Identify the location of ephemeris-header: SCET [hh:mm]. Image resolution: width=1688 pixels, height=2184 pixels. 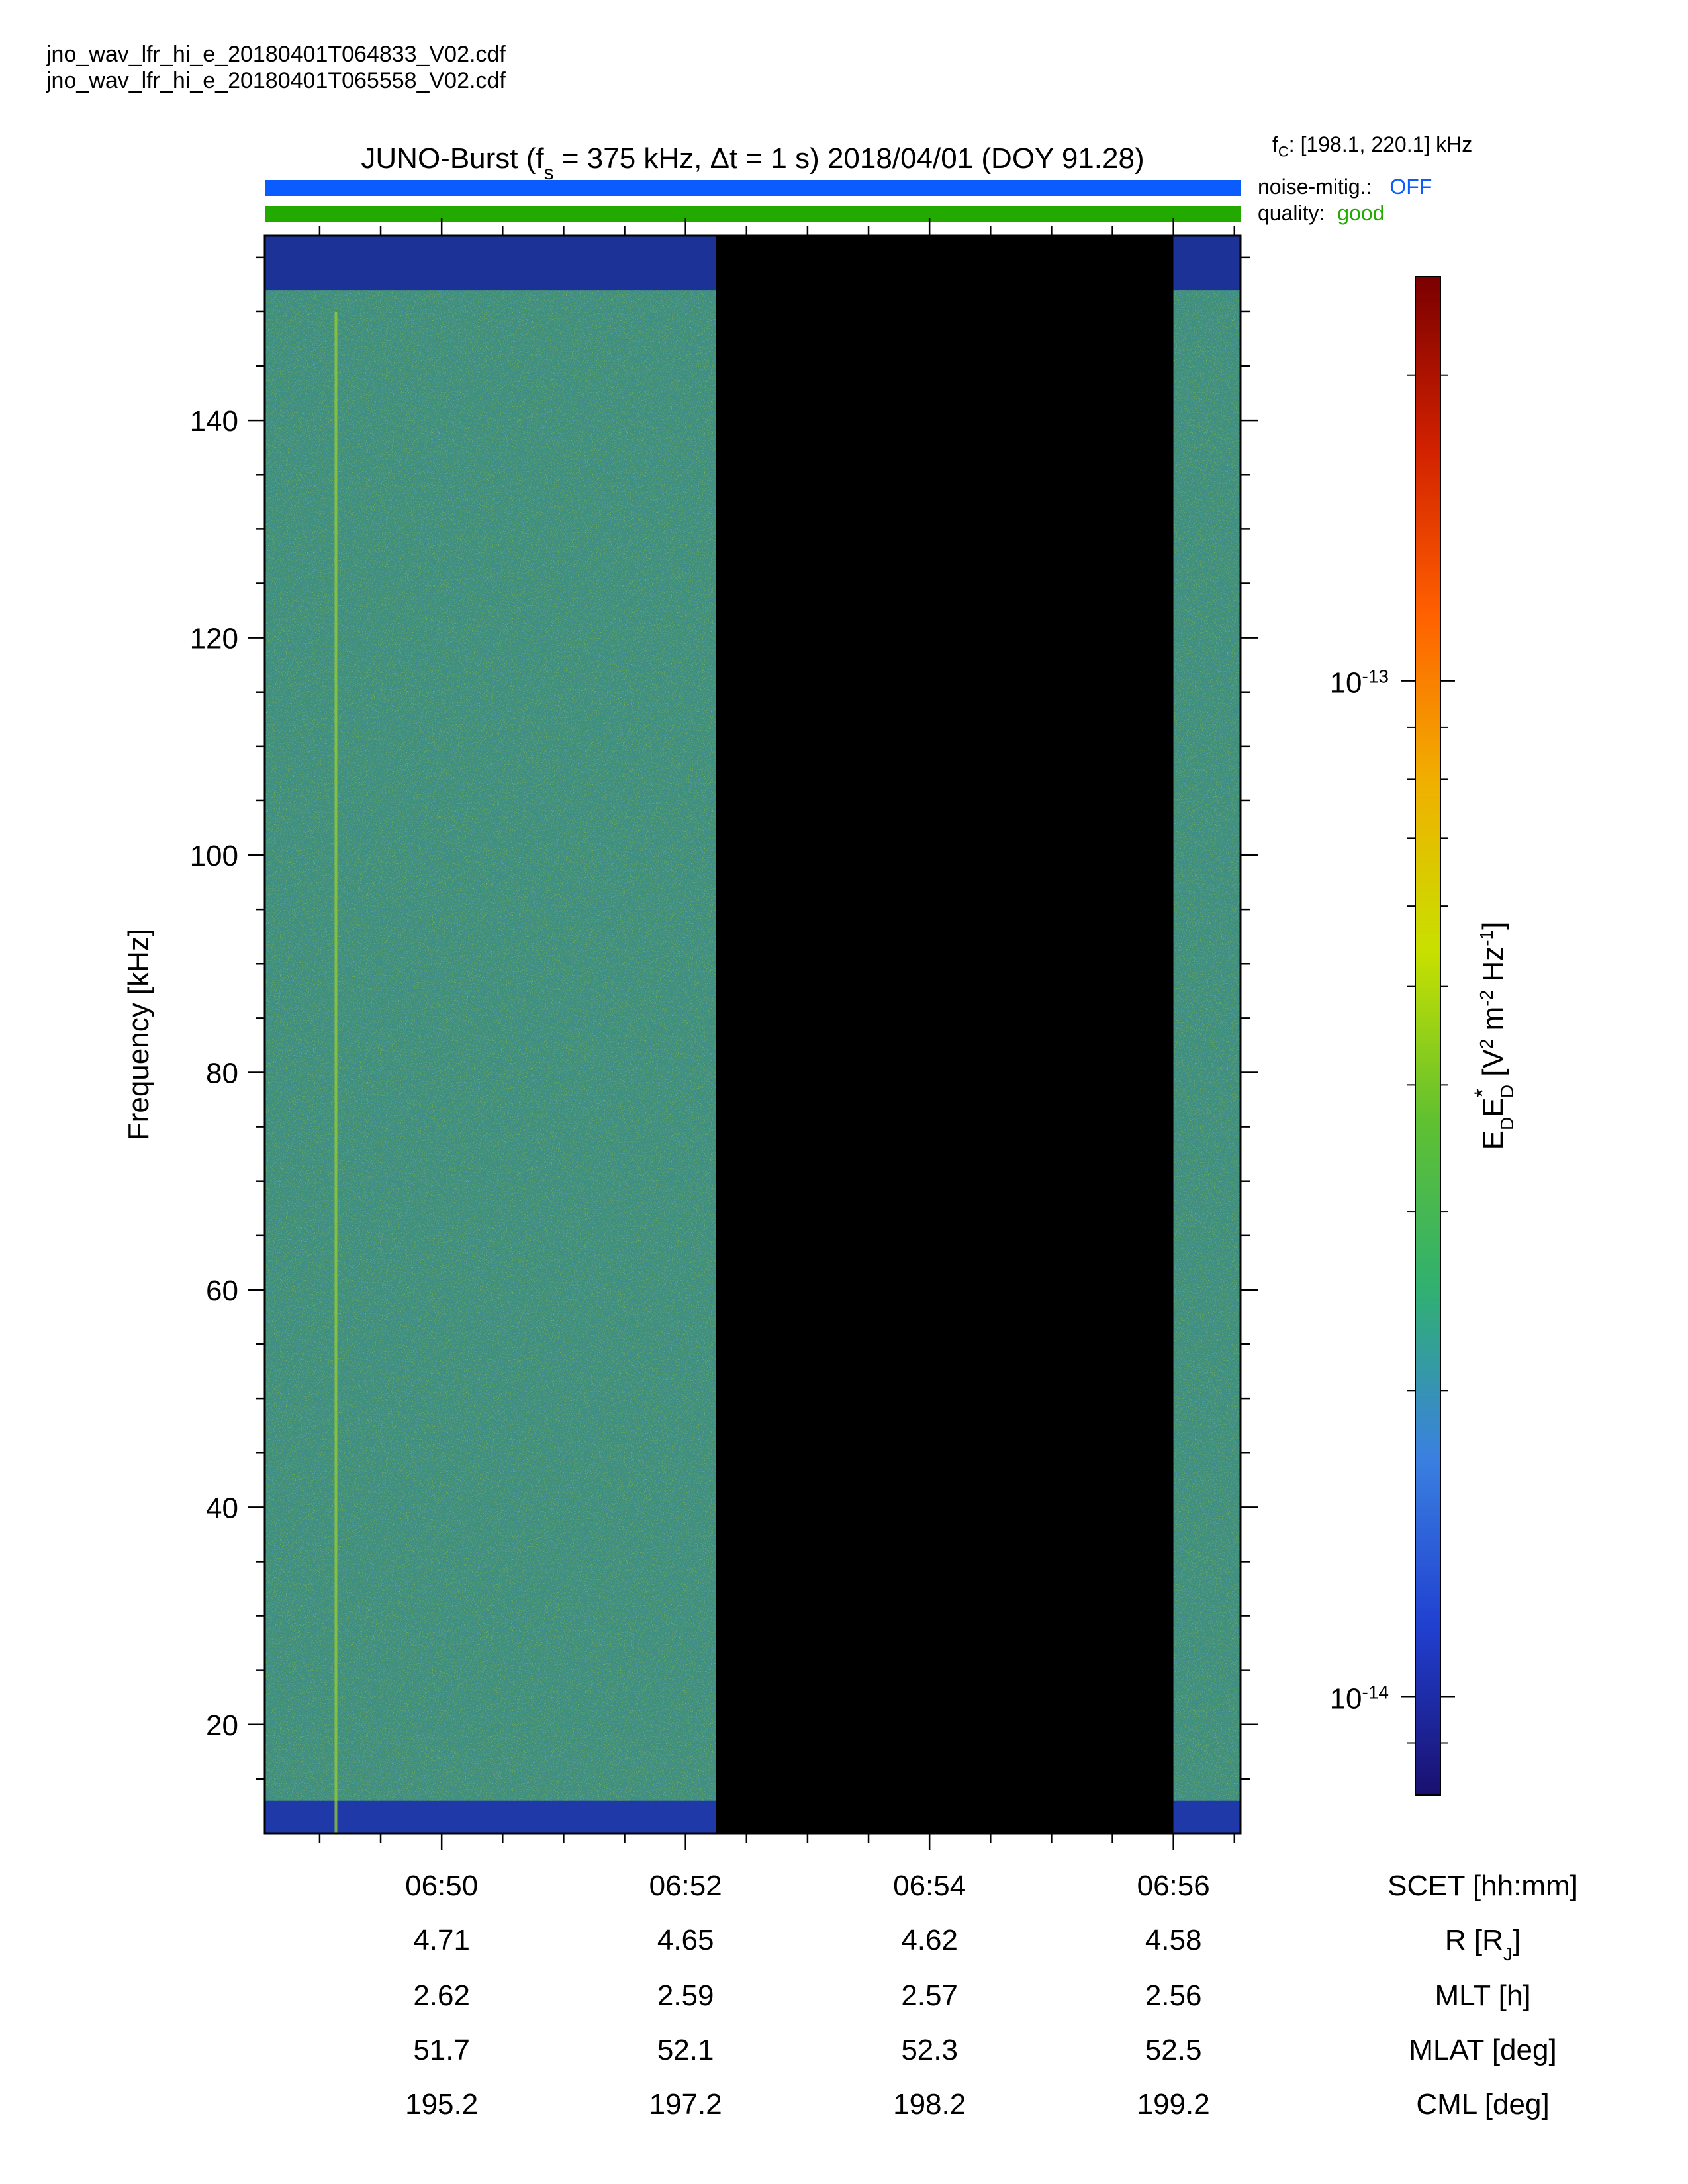
(1482, 1886).